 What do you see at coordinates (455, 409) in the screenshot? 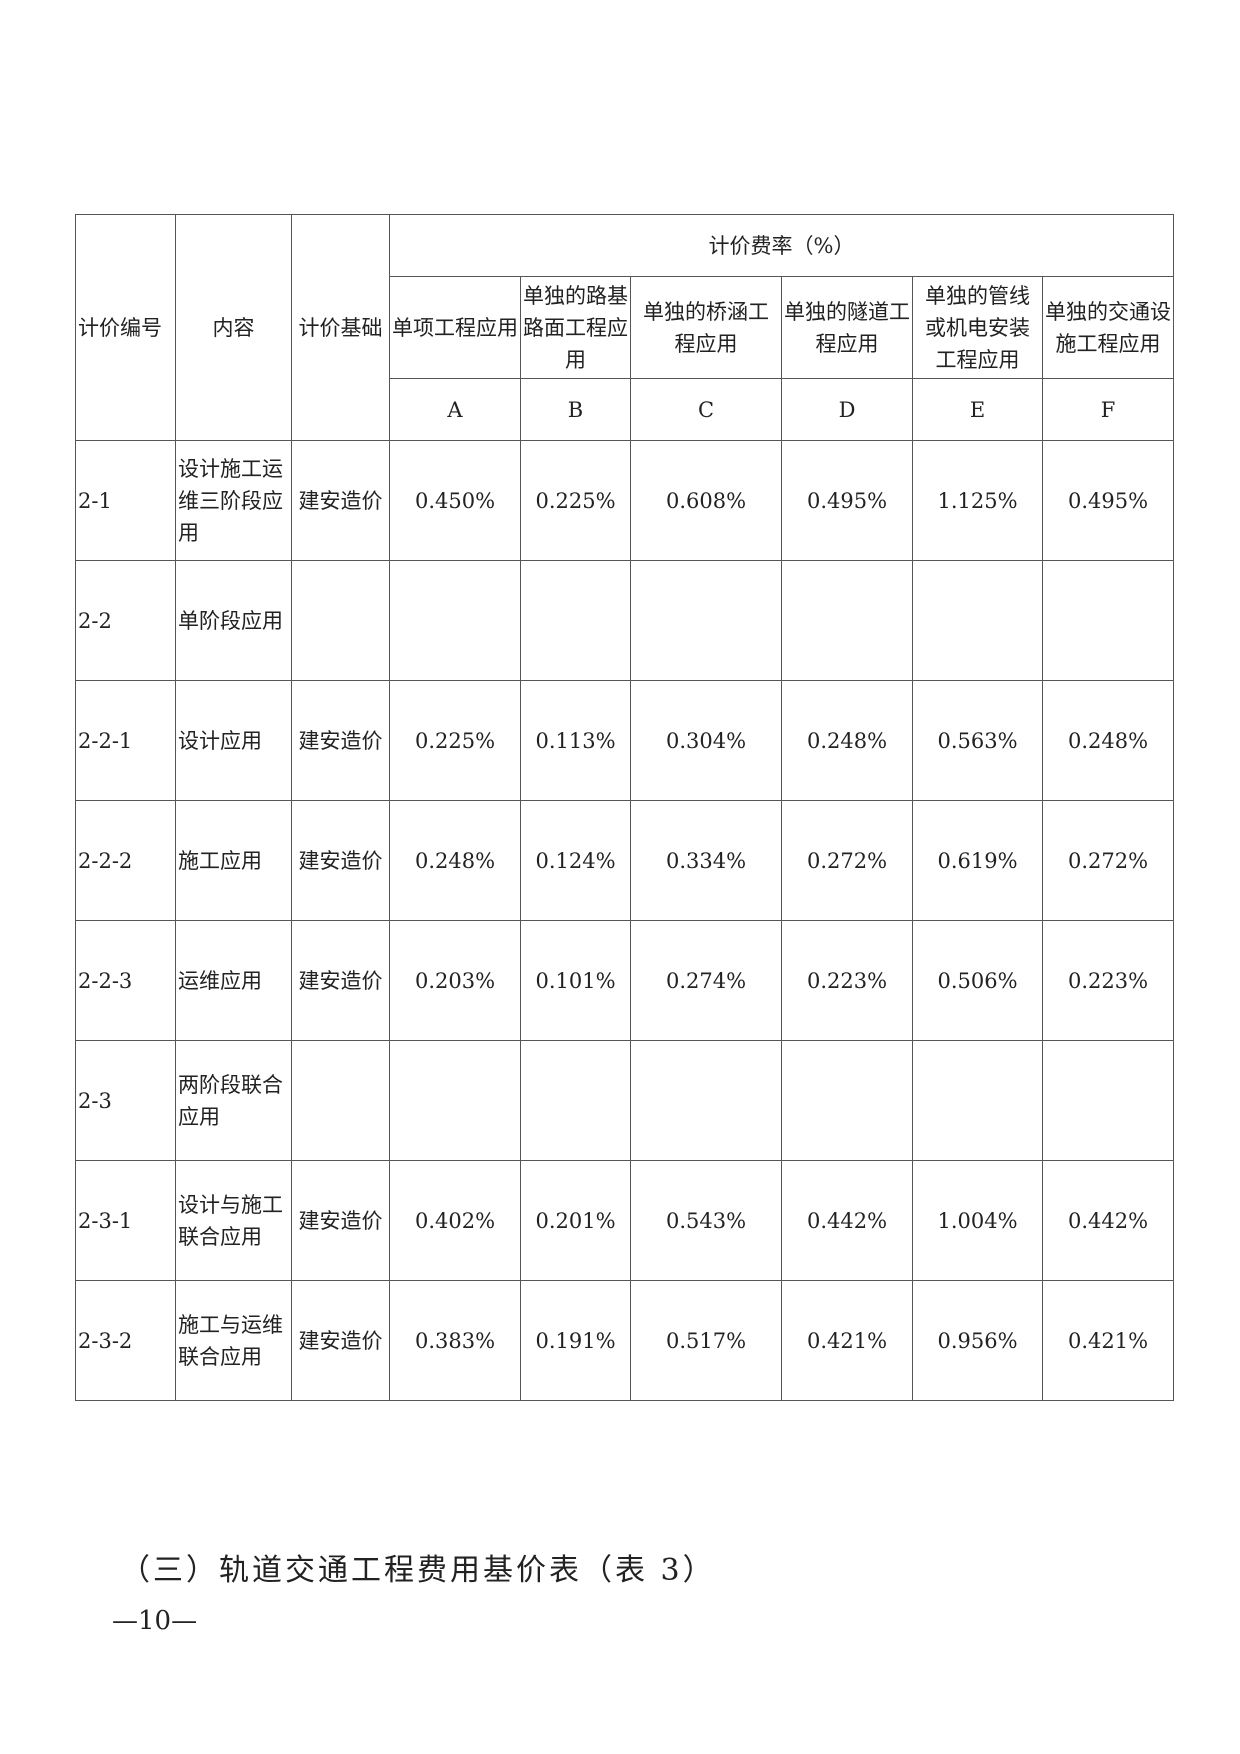
I see `column-letter: A` at bounding box center [455, 409].